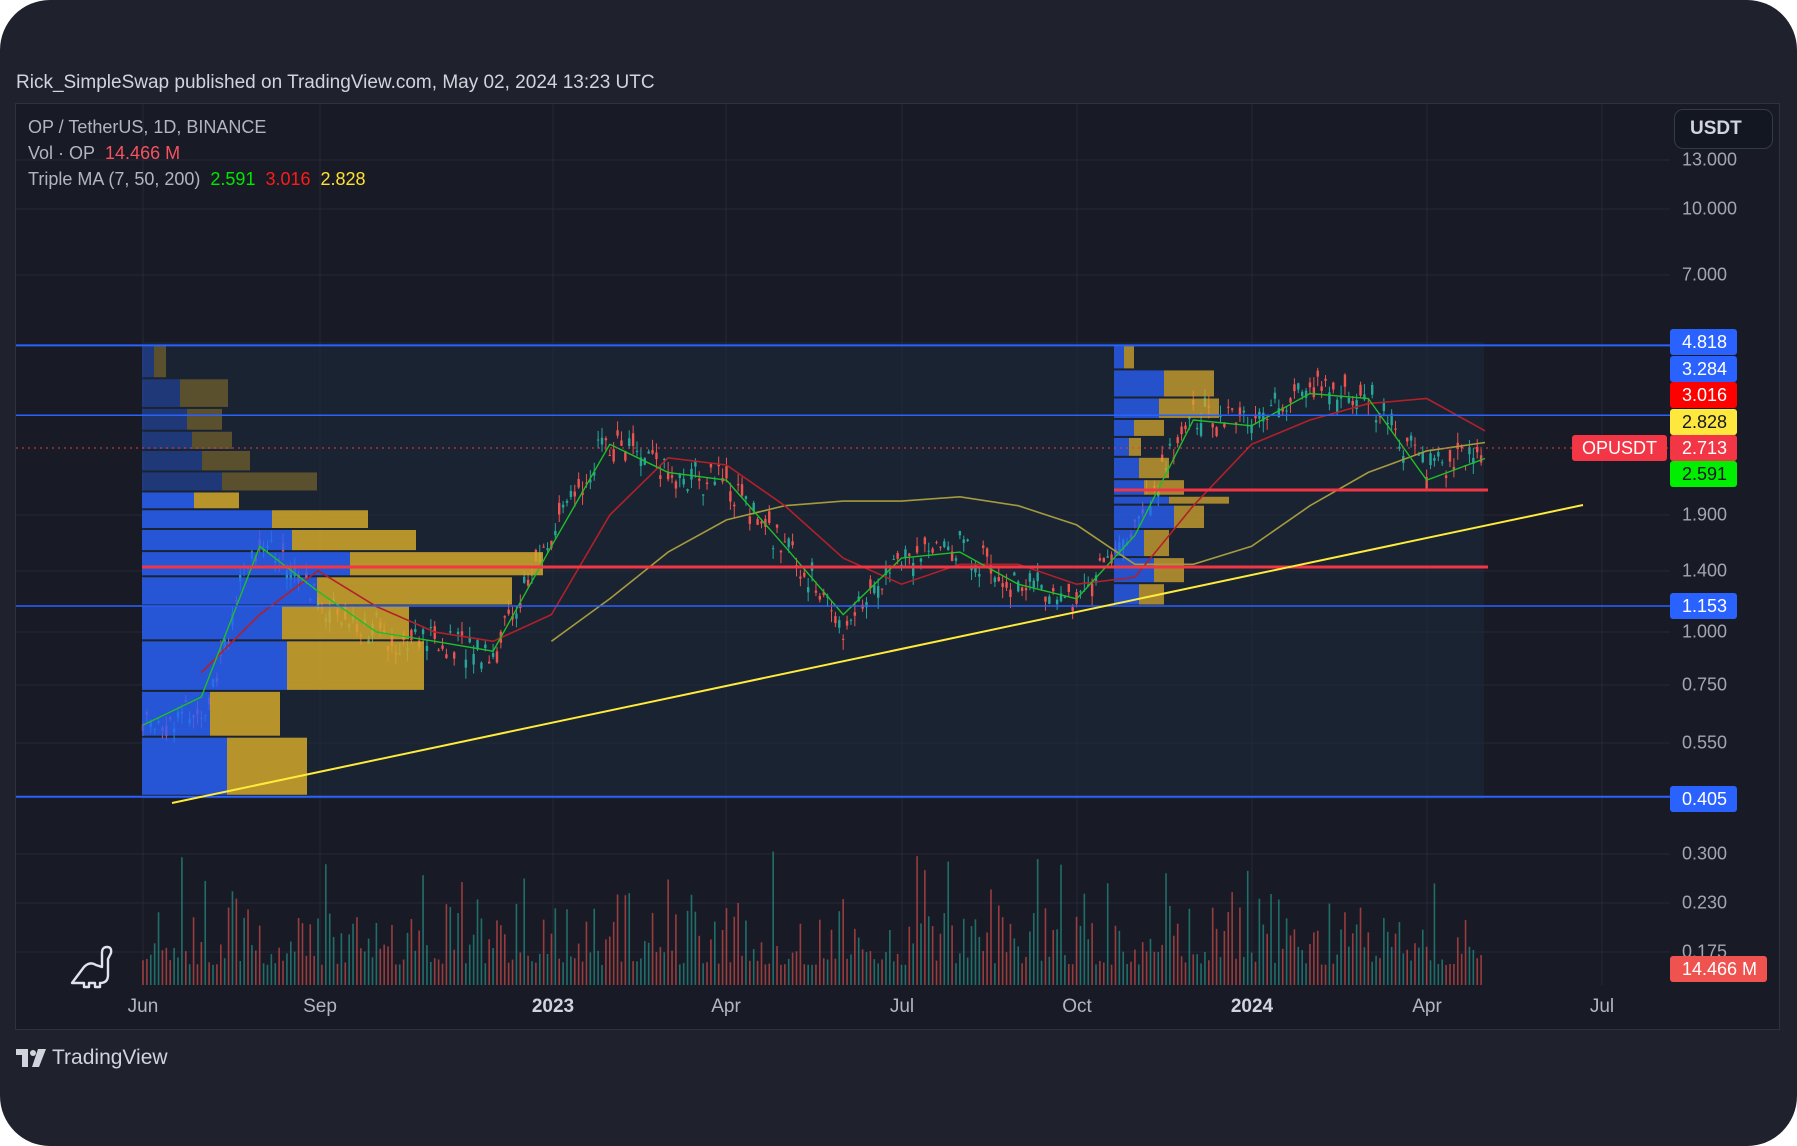 This screenshot has width=1797, height=1146. I want to click on price-tick: 7.000, so click(1705, 274).